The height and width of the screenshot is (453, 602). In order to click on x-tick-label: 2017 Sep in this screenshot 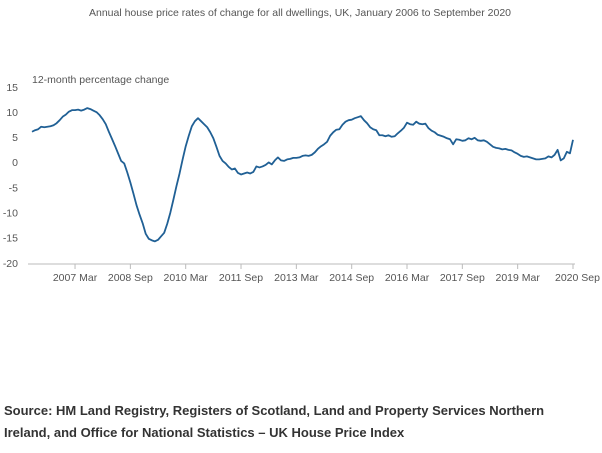, I will do `click(462, 278)`.